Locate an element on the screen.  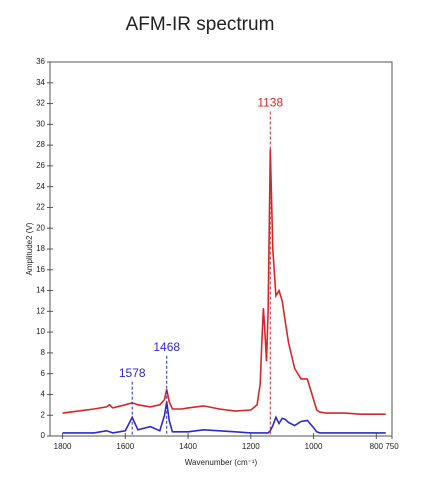
x-tick-label: 1800 is located at coordinates (63, 446).